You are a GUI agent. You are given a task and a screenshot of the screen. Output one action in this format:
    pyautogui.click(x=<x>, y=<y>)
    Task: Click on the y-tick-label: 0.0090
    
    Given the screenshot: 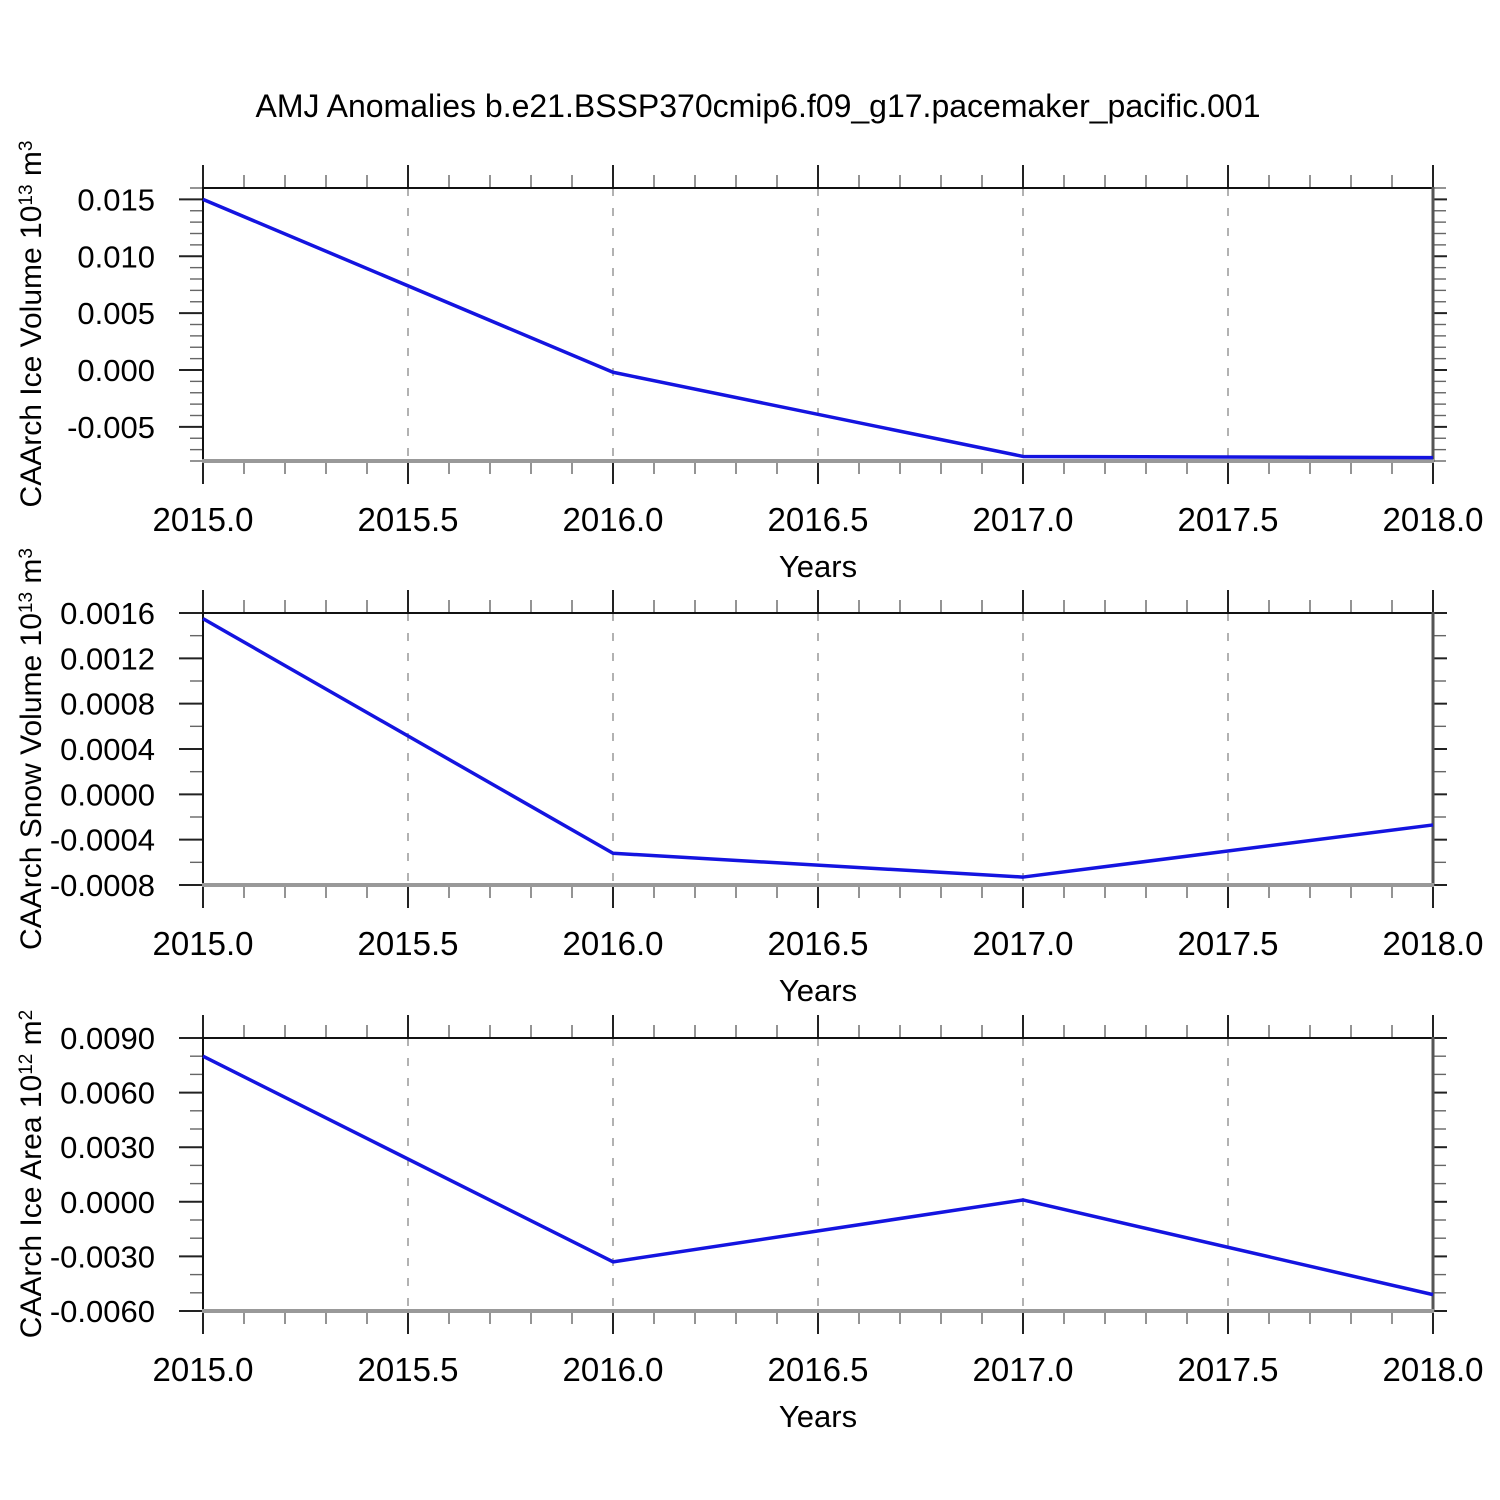 What is the action you would take?
    pyautogui.click(x=107, y=1038)
    